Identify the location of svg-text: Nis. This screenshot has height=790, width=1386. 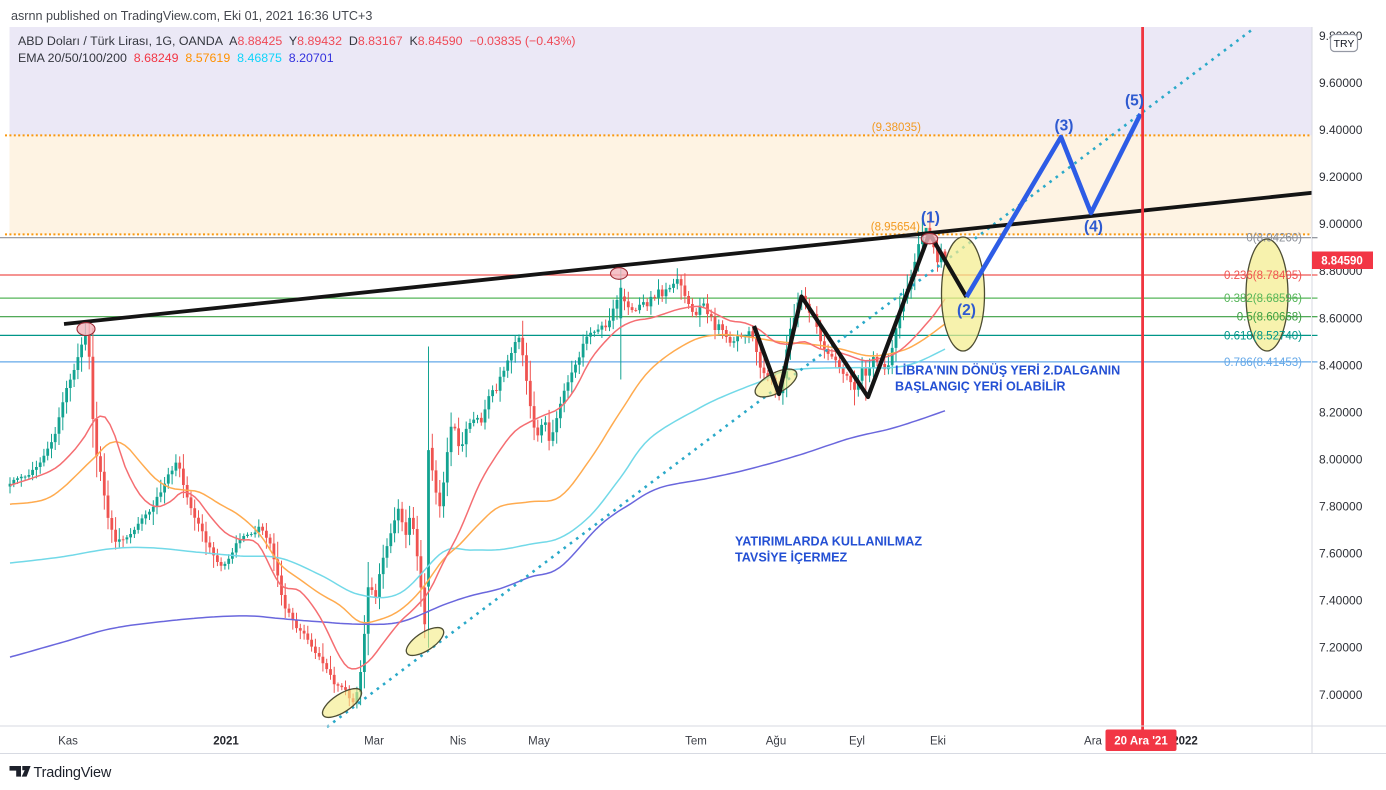
(458, 742).